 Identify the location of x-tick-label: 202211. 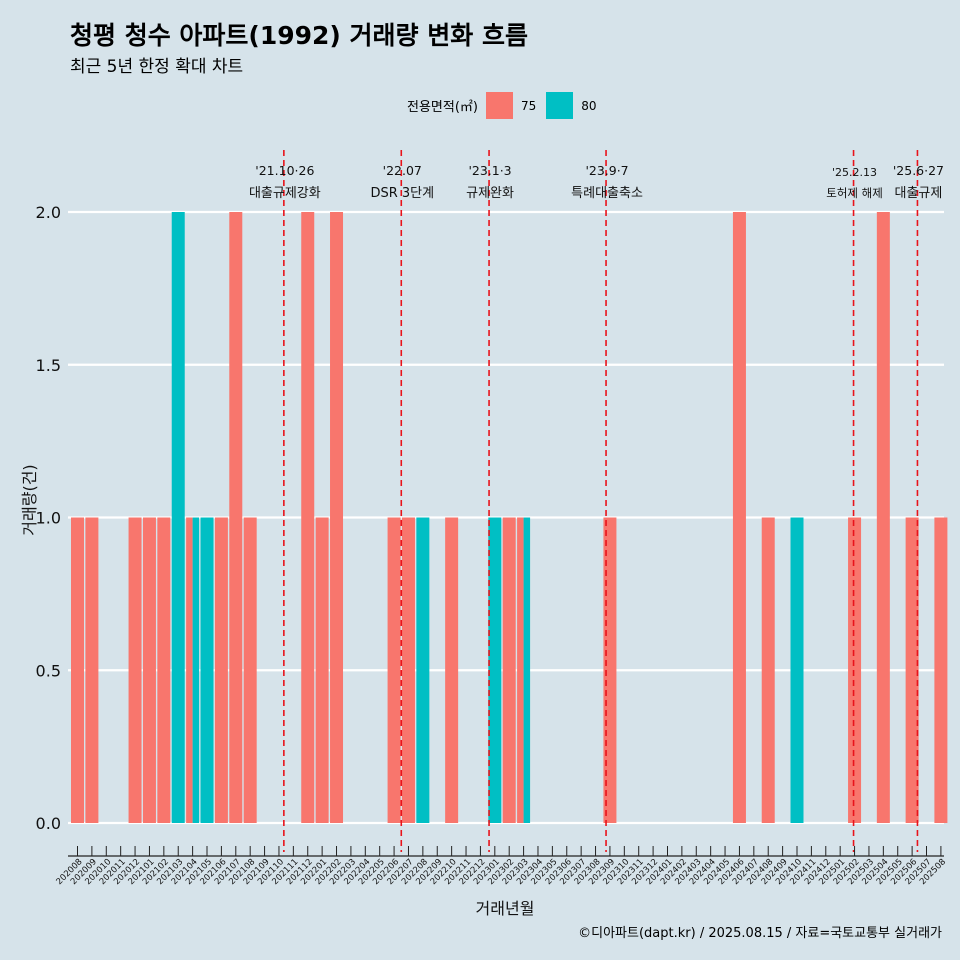
(458, 872).